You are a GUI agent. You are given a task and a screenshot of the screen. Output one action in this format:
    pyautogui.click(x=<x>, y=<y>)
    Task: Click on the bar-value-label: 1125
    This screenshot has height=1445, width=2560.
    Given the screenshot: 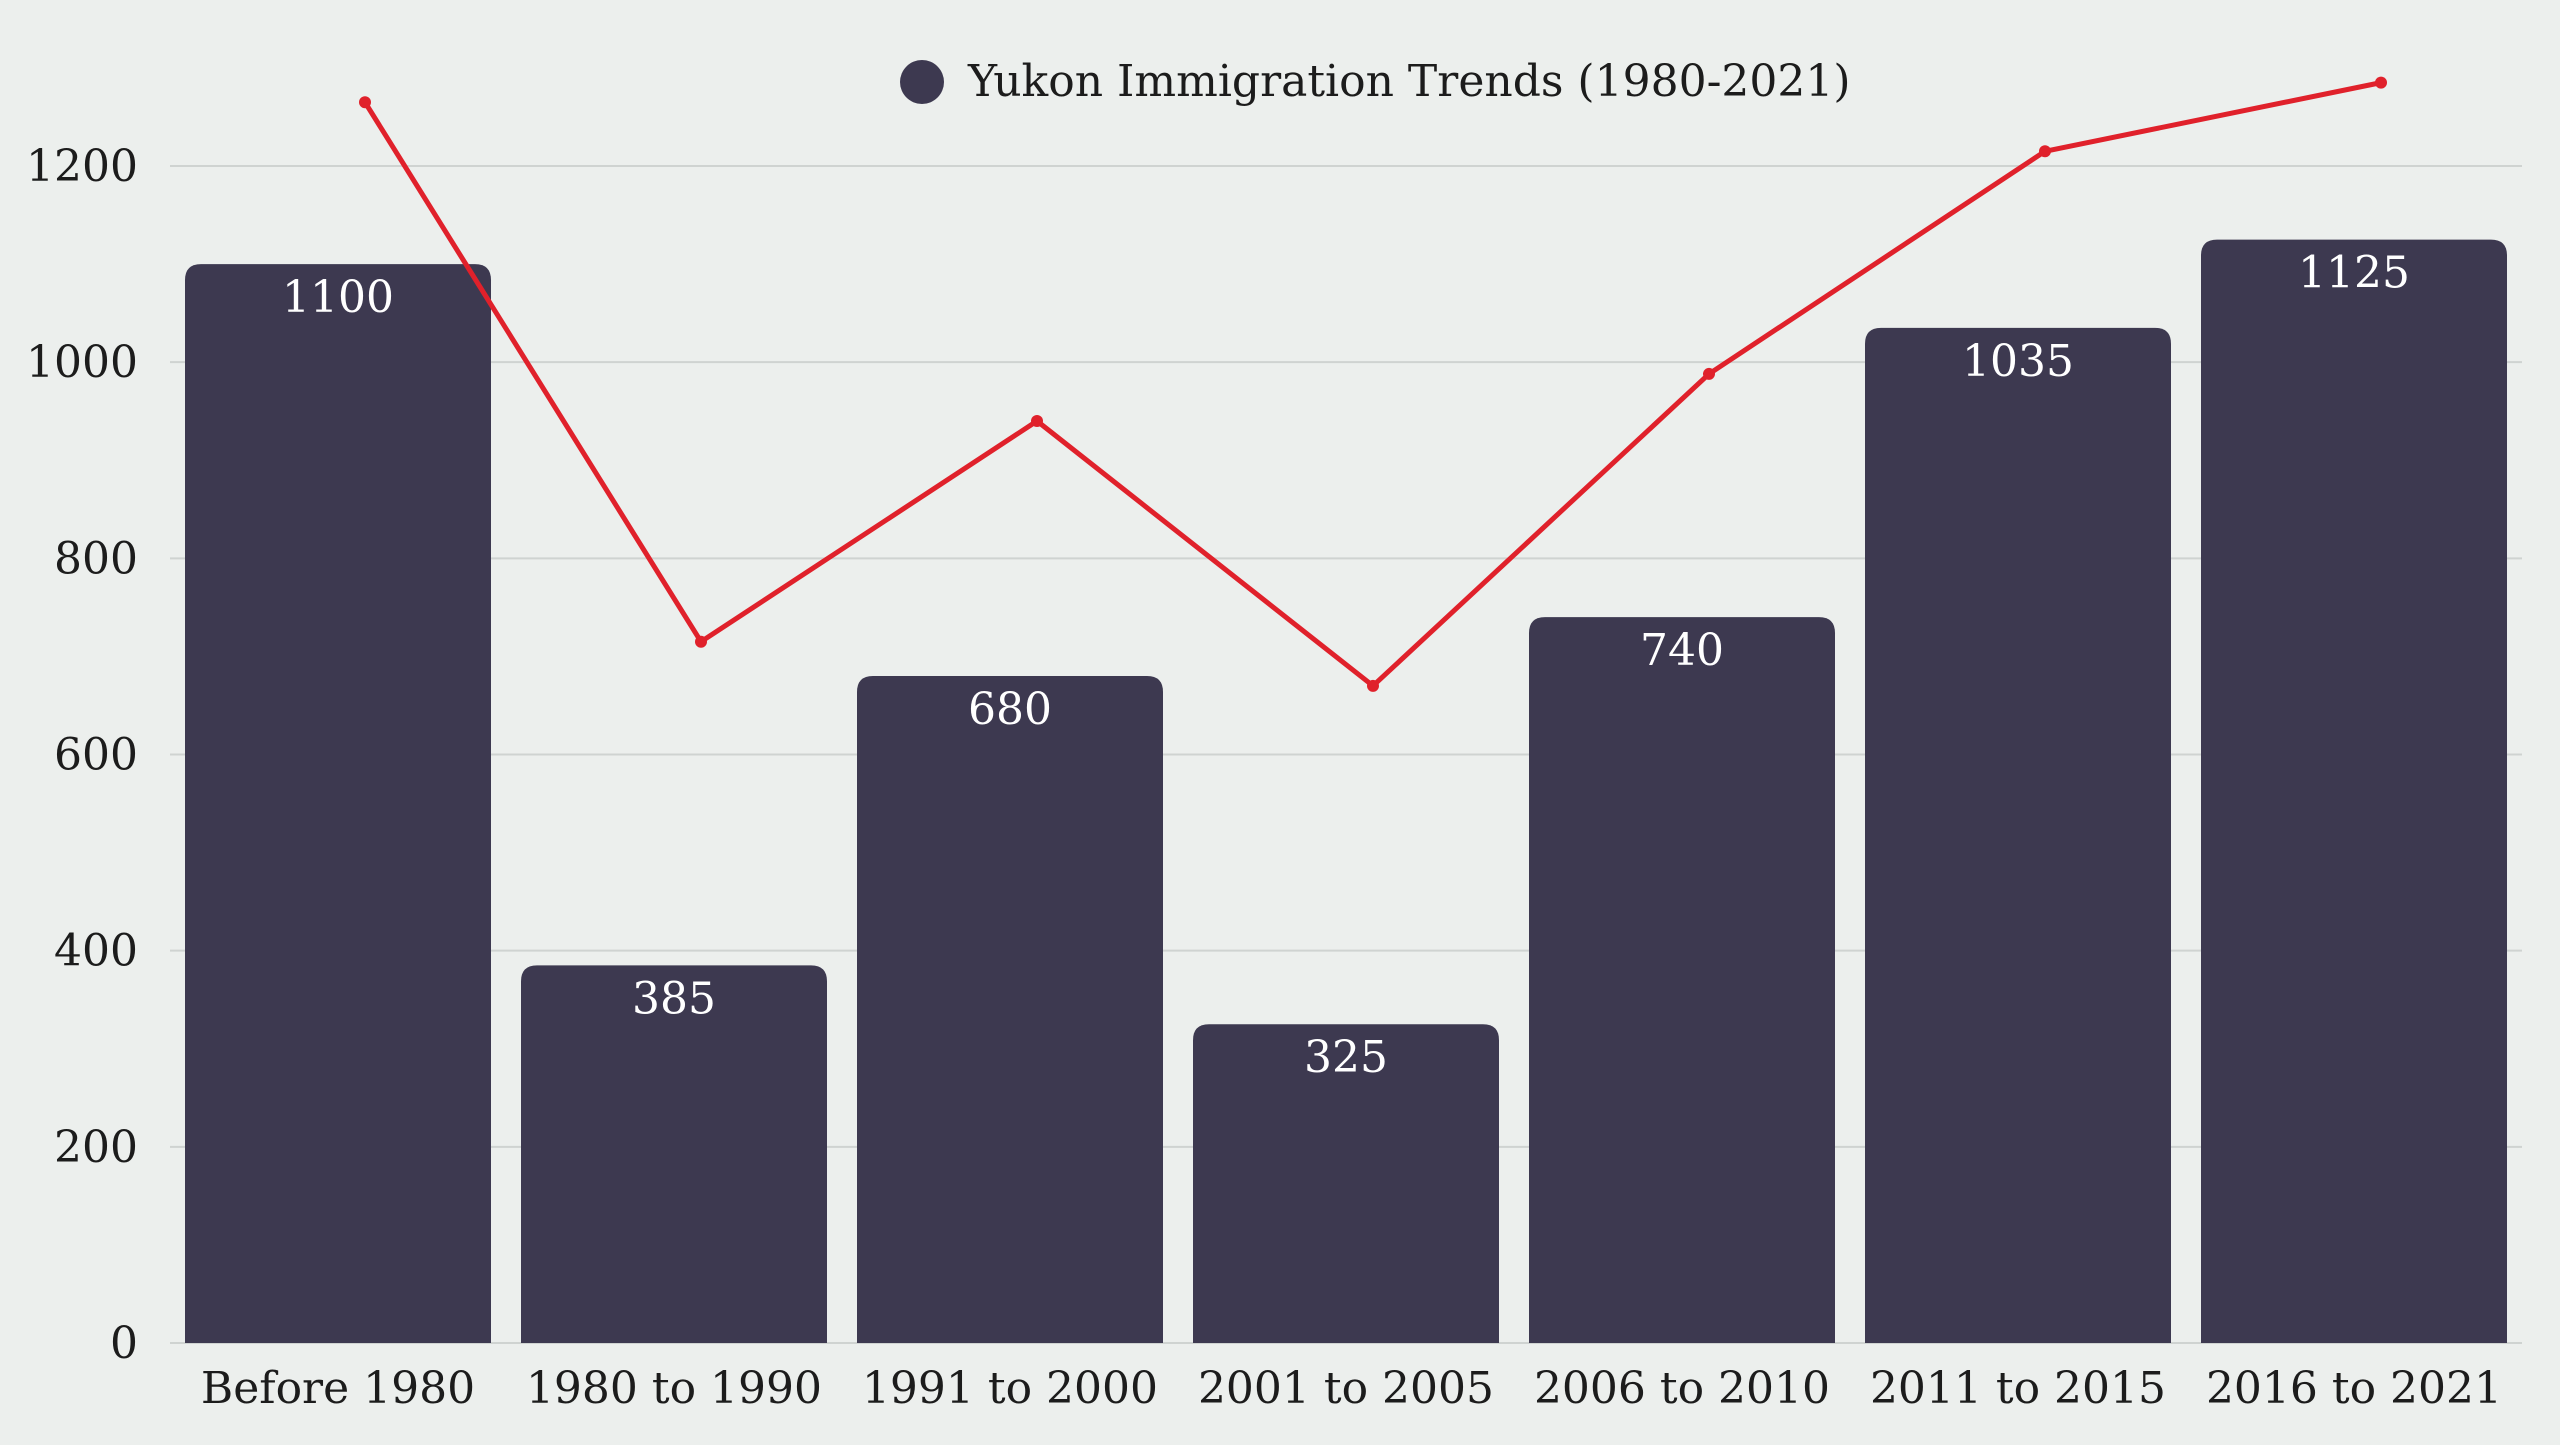 What is the action you would take?
    pyautogui.click(x=2354, y=273)
    